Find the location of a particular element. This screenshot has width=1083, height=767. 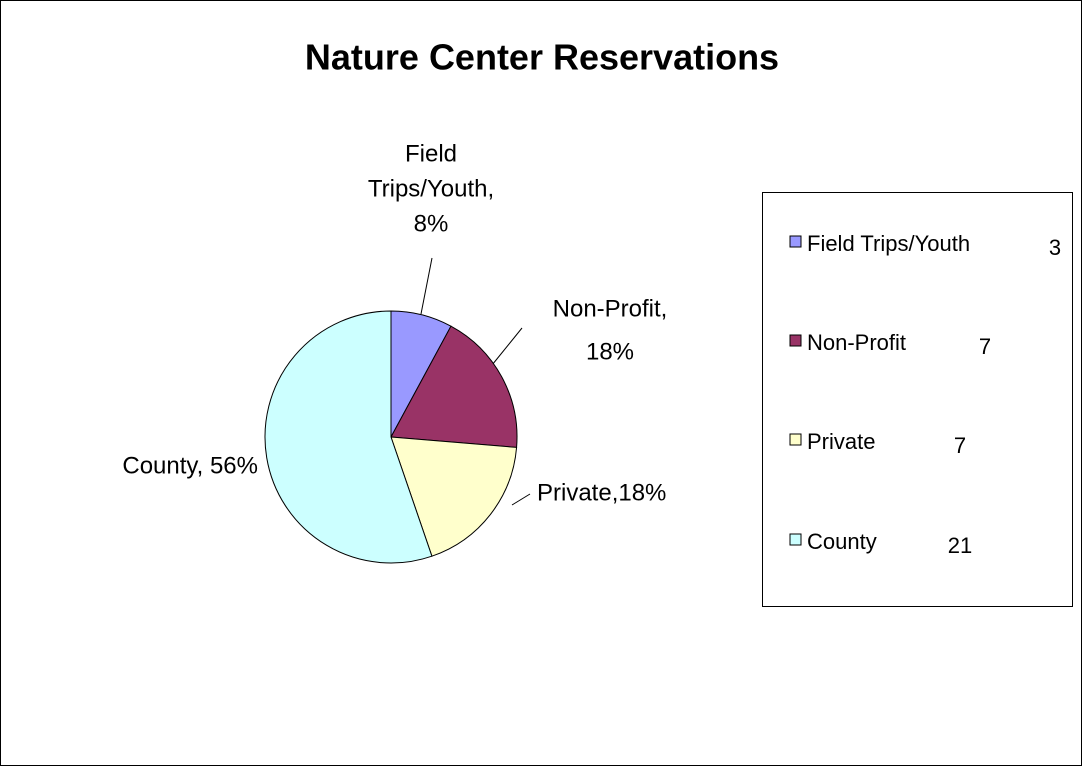

slice-label: Non-Profit, is located at coordinates (610, 308).